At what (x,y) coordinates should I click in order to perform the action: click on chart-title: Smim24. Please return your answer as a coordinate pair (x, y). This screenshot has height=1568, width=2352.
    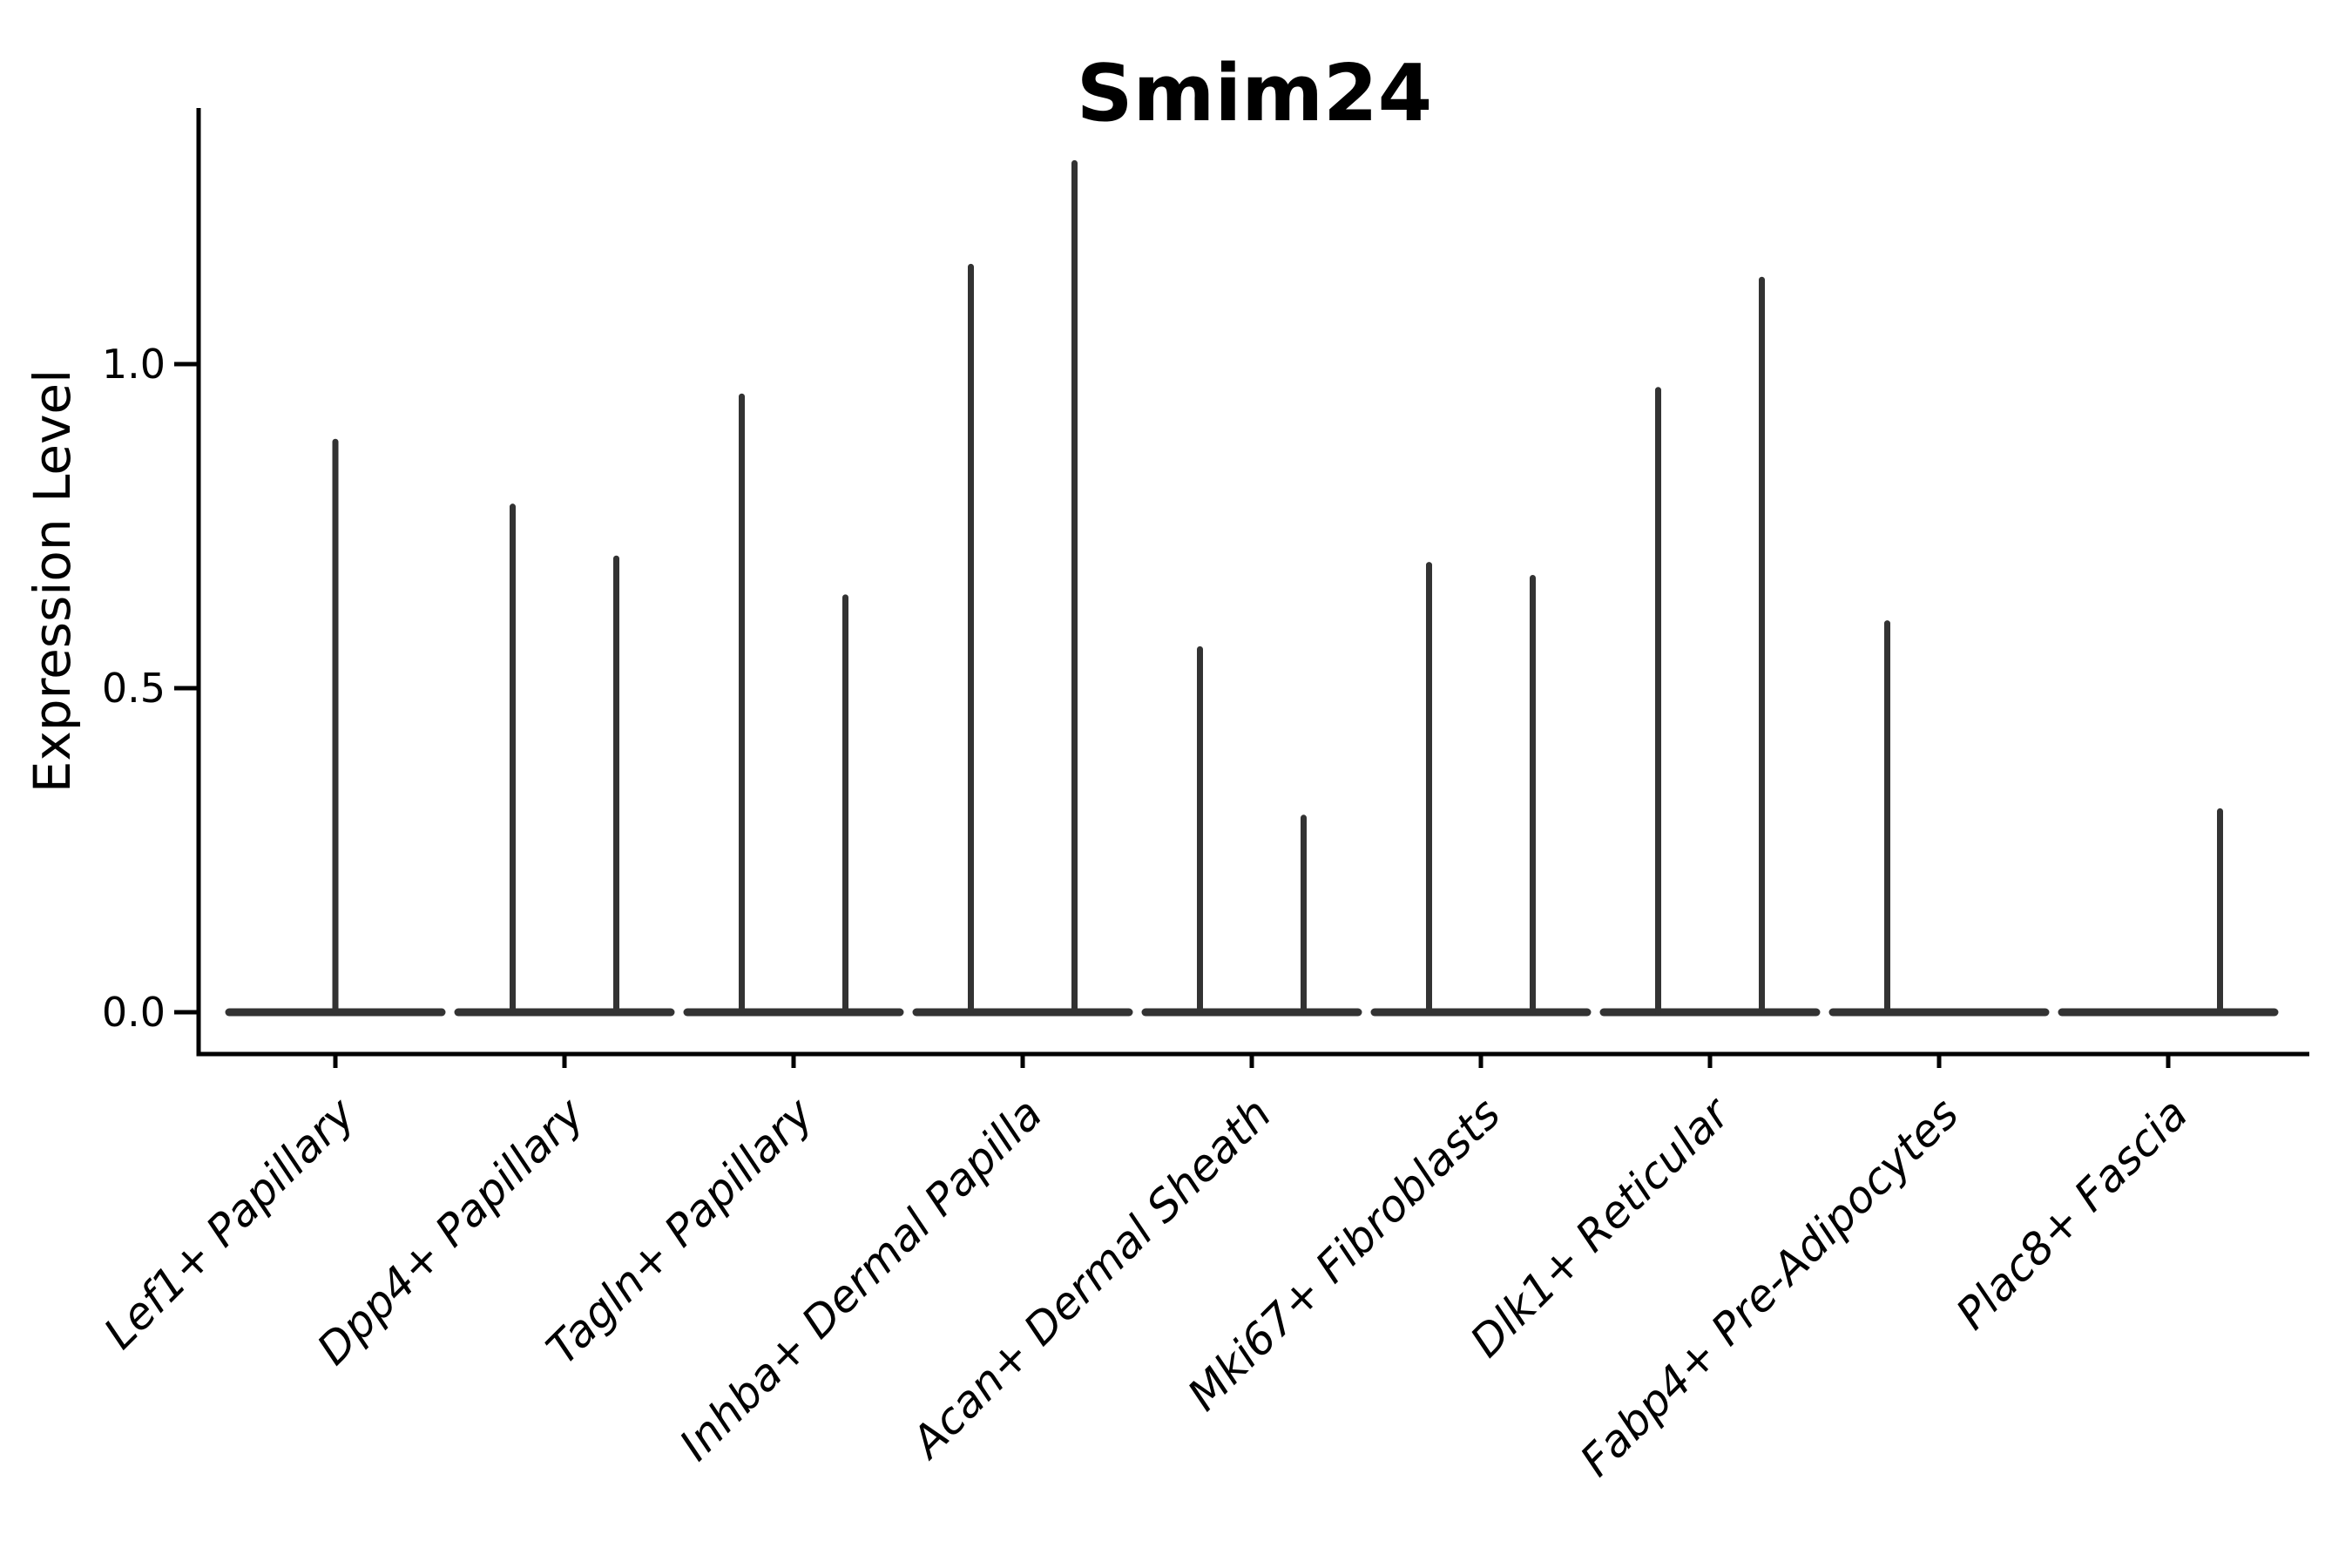
    Looking at the image, I should click on (1254, 93).